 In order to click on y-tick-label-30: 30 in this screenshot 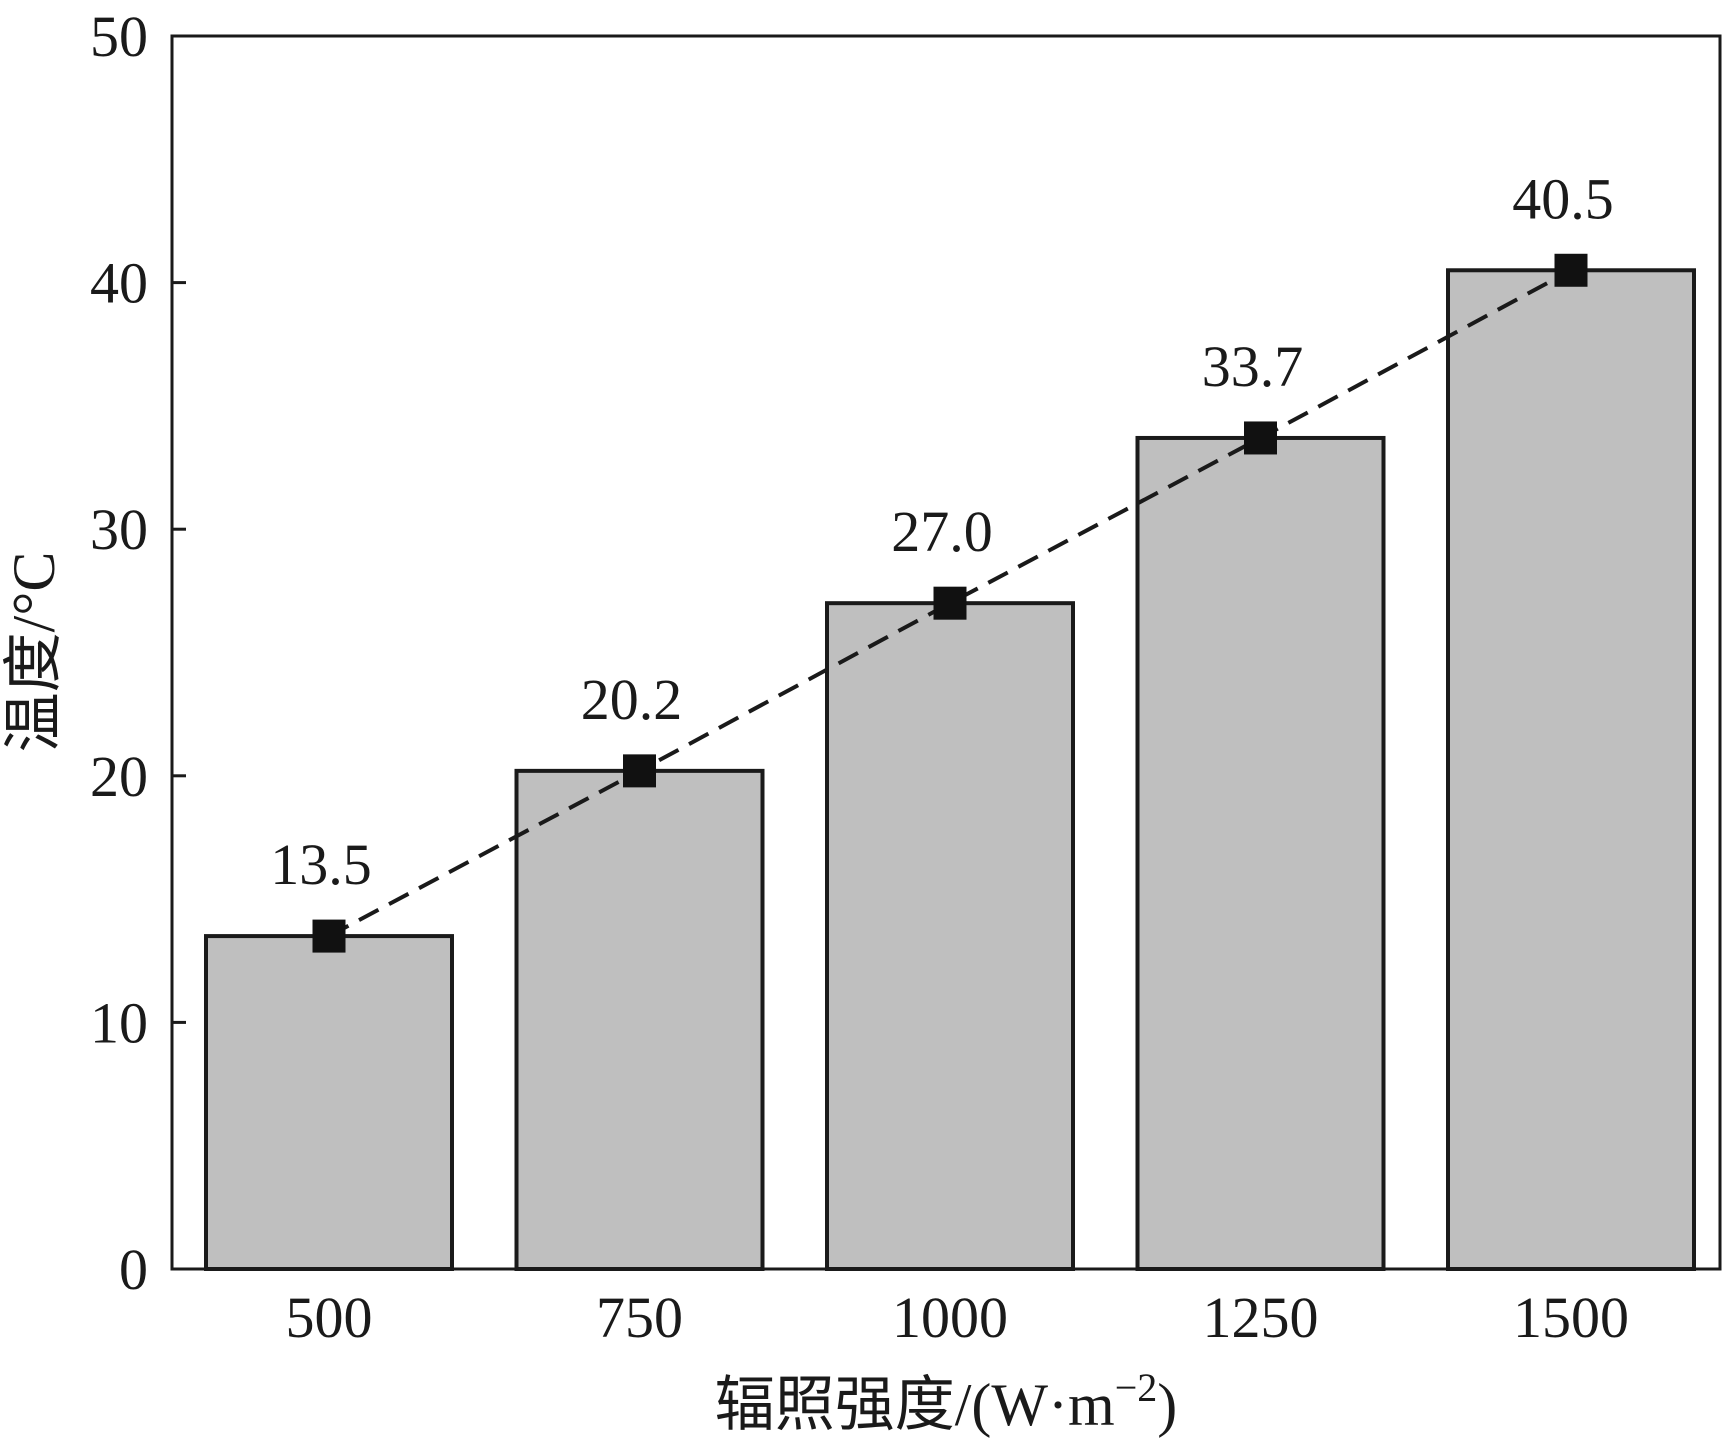, I will do `click(119, 529)`.